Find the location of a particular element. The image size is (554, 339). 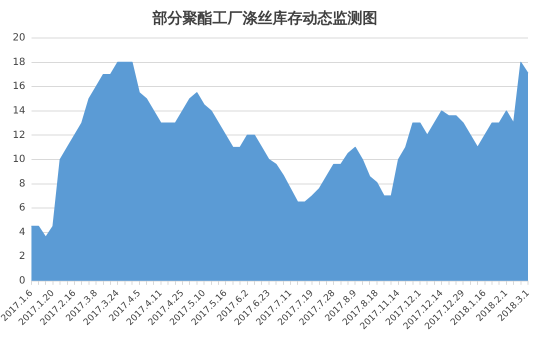

y-tick-label: 8 is located at coordinates (22, 184).